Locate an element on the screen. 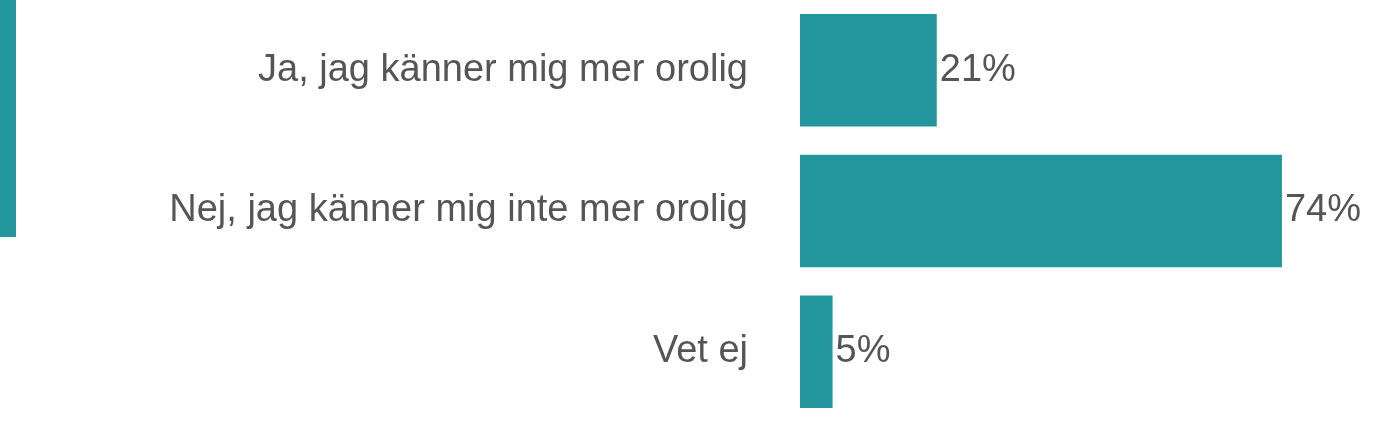 Image resolution: width=1373 pixels, height=422 pixels. data-label: 74% is located at coordinates (1322, 208).